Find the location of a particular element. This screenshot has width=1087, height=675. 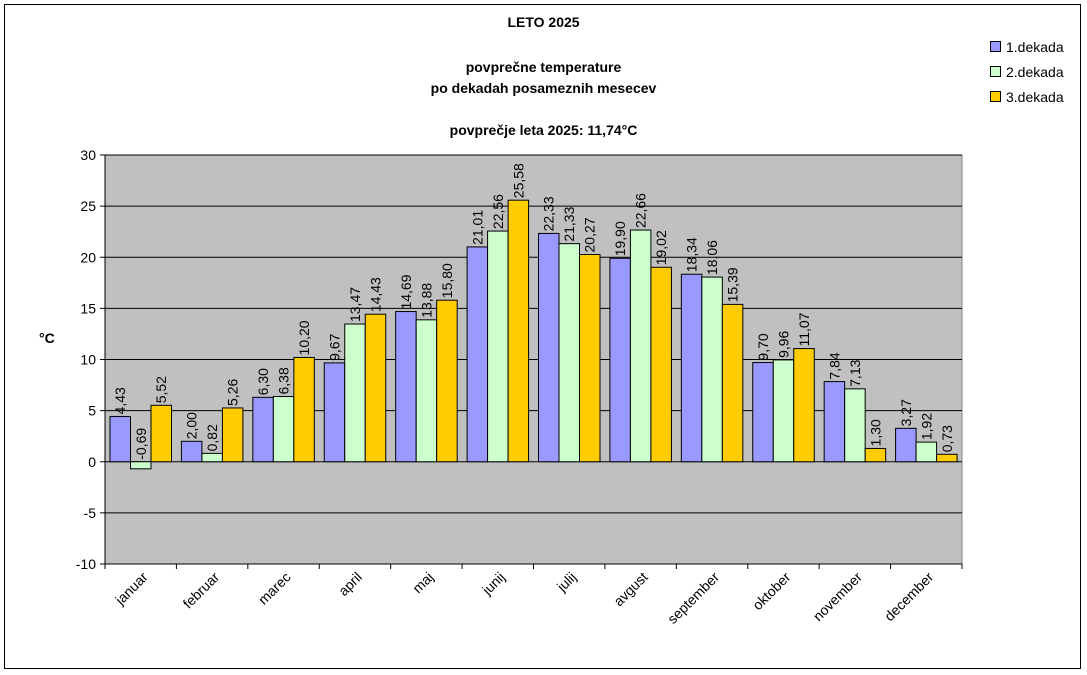

data-label: 3,27 is located at coordinates (906, 412).